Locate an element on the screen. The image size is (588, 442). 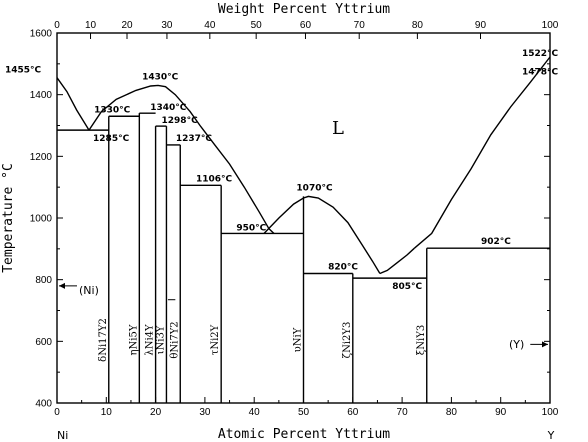
compound-label-0: δNi17Y2 is located at coordinates (103, 340).